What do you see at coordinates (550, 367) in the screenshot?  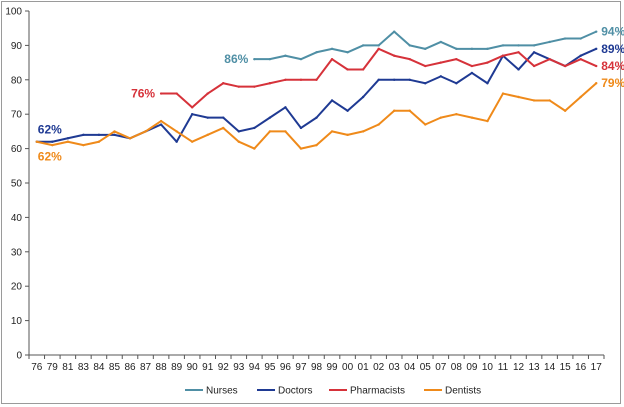 I see `x-tick-label: 14` at bounding box center [550, 367].